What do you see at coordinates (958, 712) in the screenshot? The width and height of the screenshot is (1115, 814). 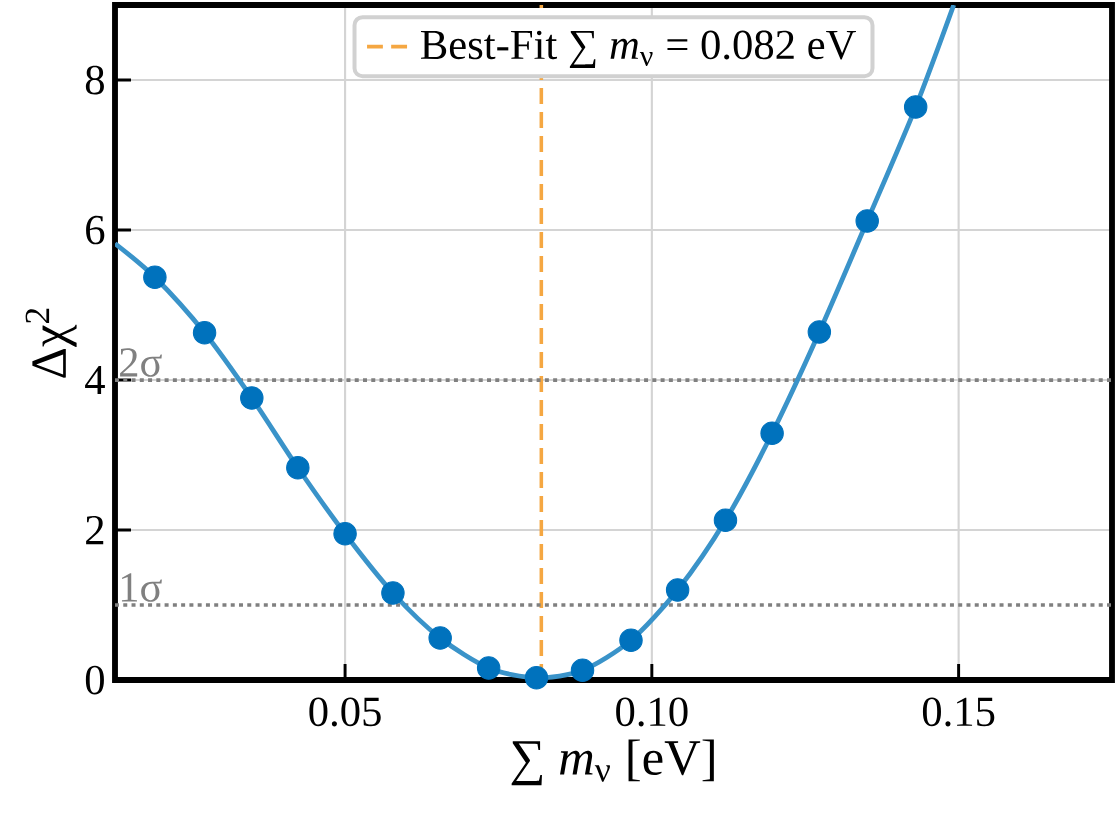 I see `x-tick-label: 0.15` at bounding box center [958, 712].